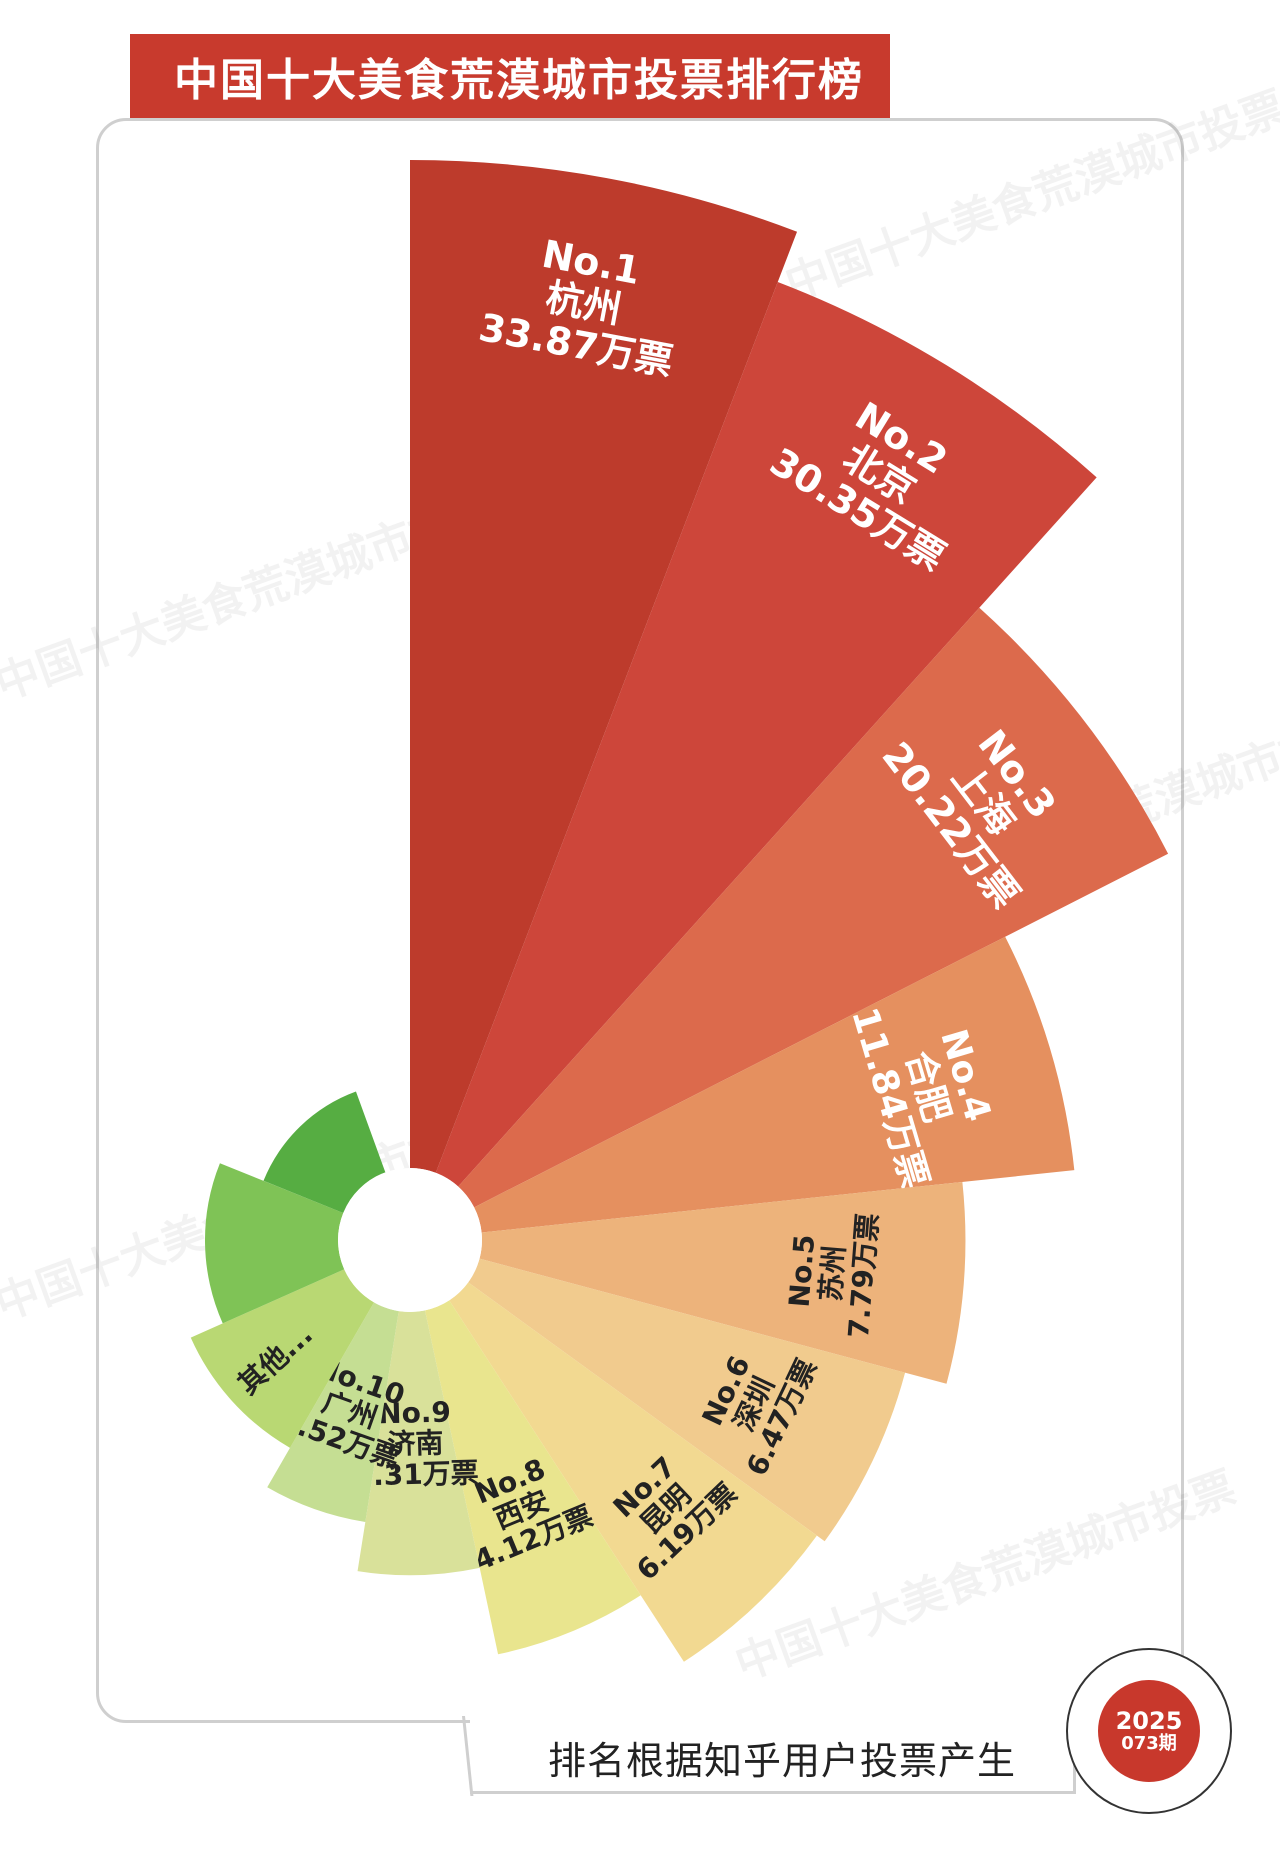 The width and height of the screenshot is (1280, 1875). I want to click on bar-广州, so click(333, 1412).